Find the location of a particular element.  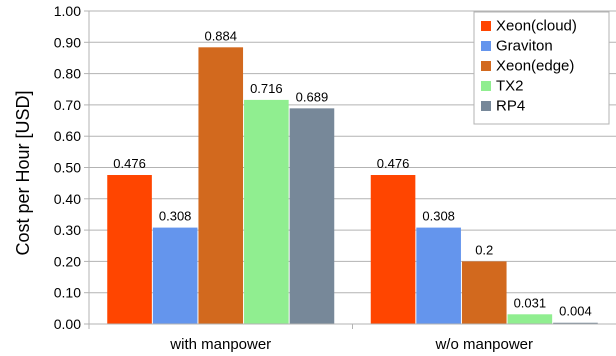

data-label: 0.004 is located at coordinates (575, 311).